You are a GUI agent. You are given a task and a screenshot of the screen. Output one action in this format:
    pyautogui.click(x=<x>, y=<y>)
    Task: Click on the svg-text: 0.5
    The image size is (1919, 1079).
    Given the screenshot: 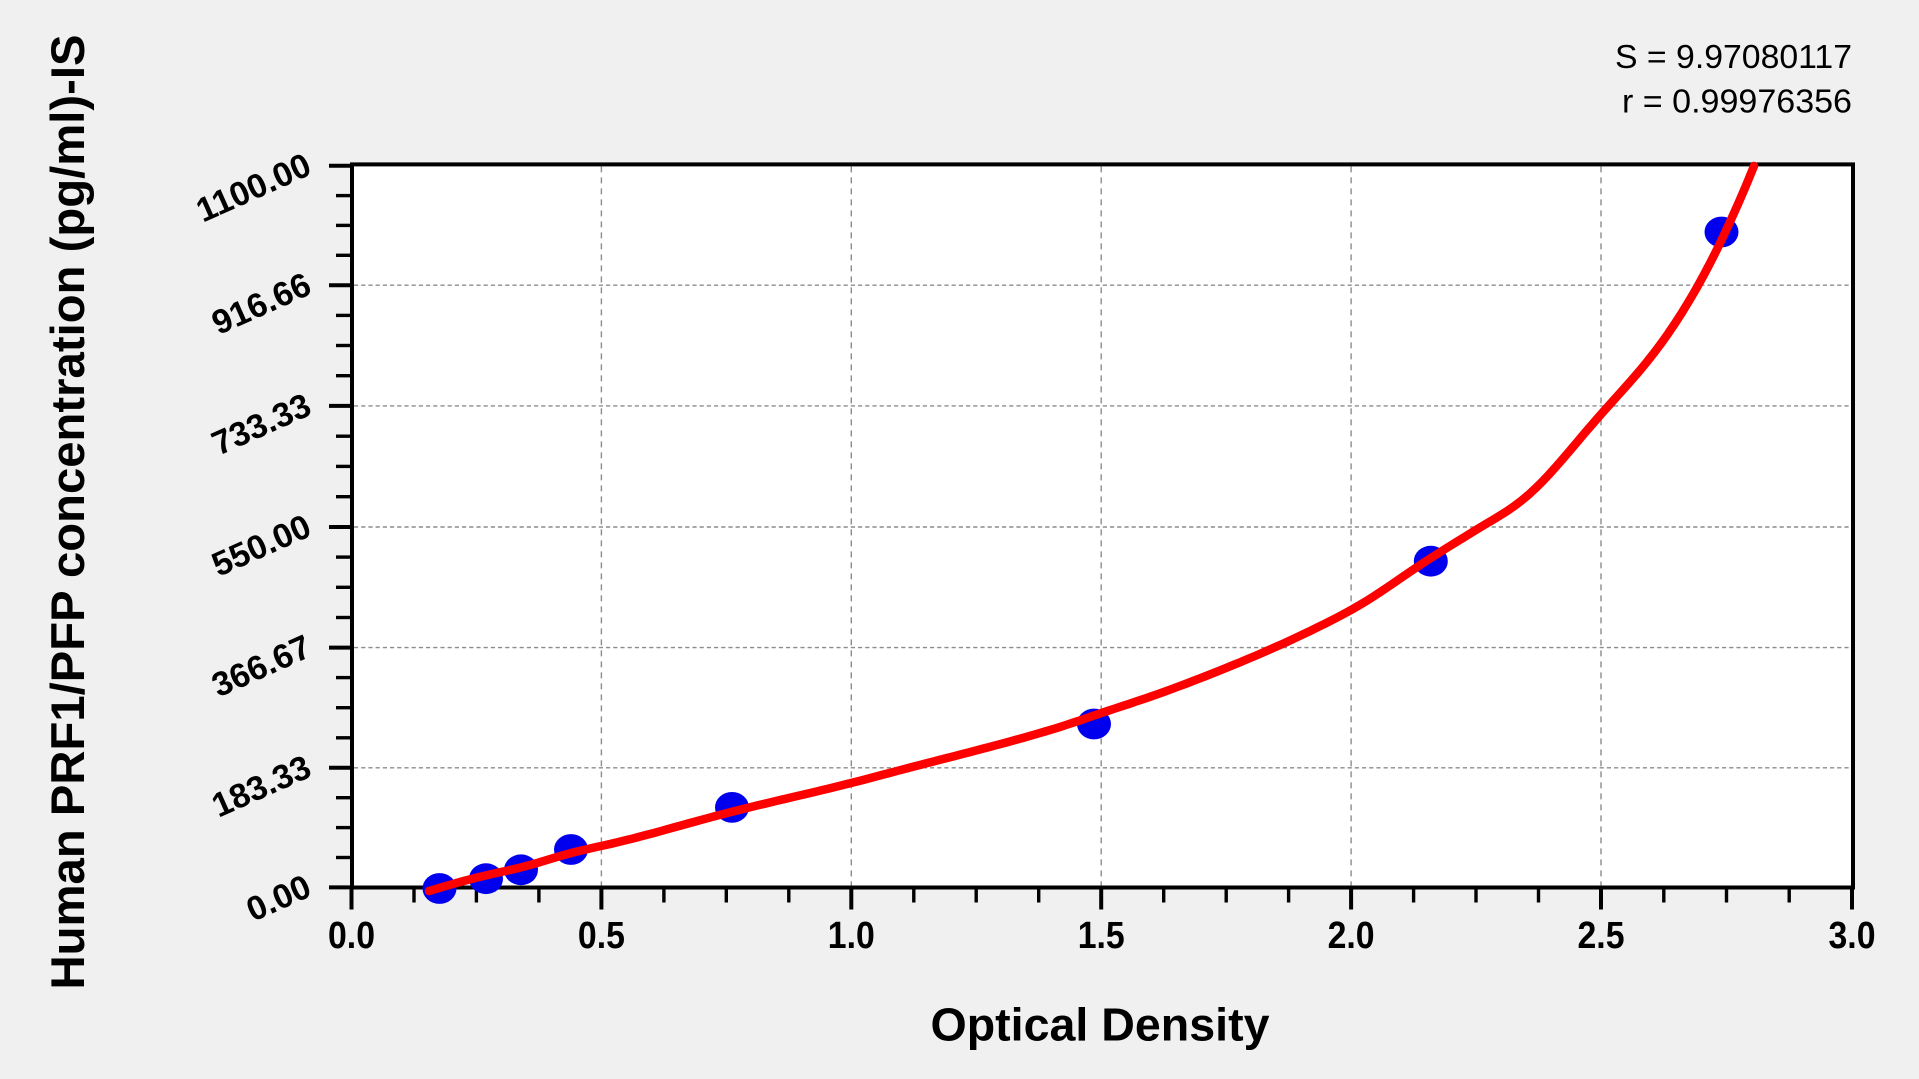 What is the action you would take?
    pyautogui.click(x=601, y=936)
    